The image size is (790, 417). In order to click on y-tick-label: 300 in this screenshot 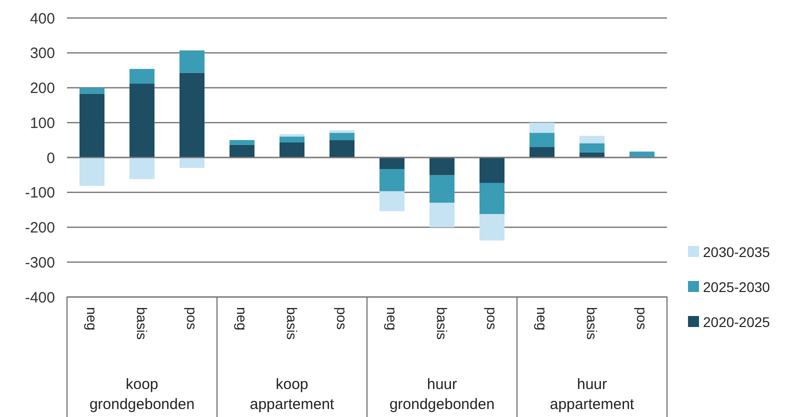, I will do `click(42, 53)`.